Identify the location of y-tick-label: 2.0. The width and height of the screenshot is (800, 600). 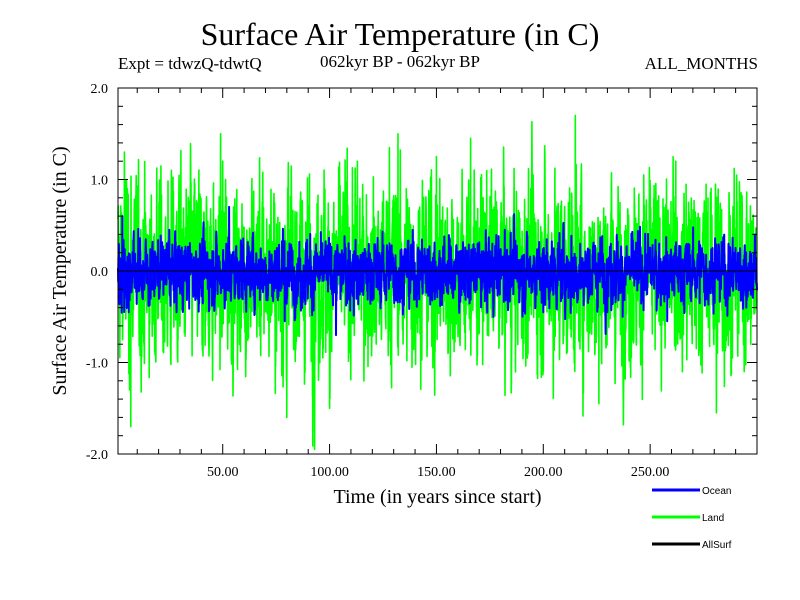
(100, 89).